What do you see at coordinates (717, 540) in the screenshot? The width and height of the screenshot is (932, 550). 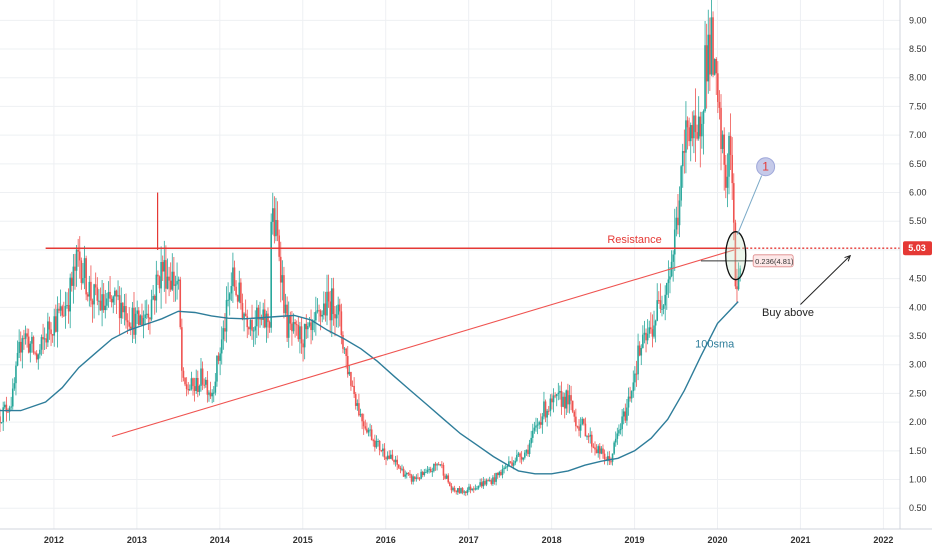 I see `x-tick-label: 2020` at bounding box center [717, 540].